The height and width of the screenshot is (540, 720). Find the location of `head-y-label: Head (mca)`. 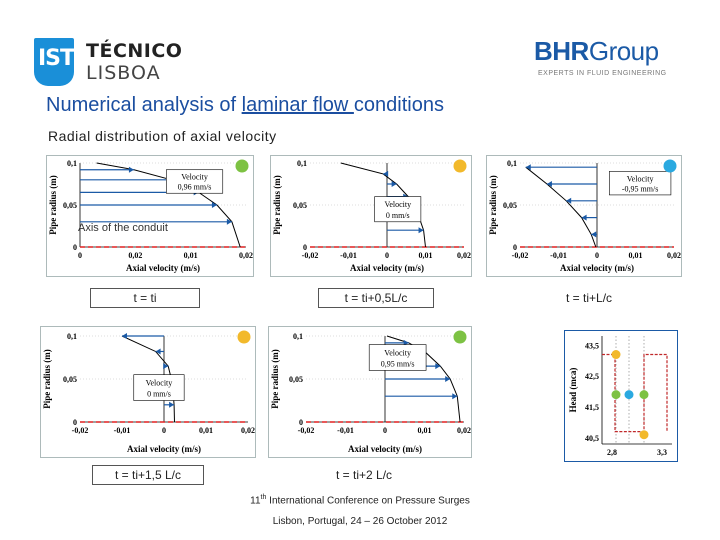

head-y-label: Head (mca) is located at coordinates (573, 390).